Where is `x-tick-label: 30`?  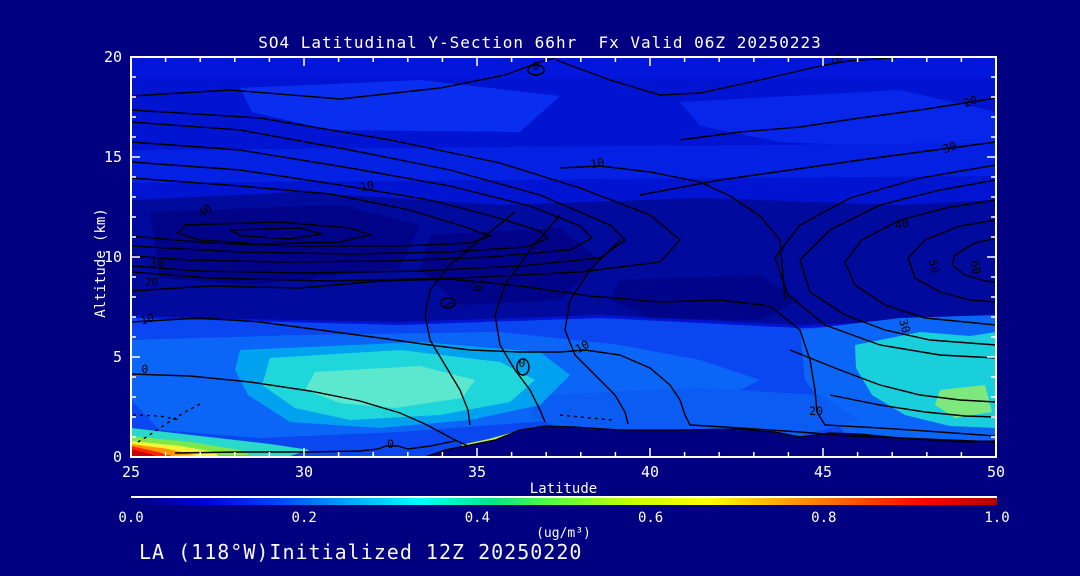 x-tick-label: 30 is located at coordinates (304, 472).